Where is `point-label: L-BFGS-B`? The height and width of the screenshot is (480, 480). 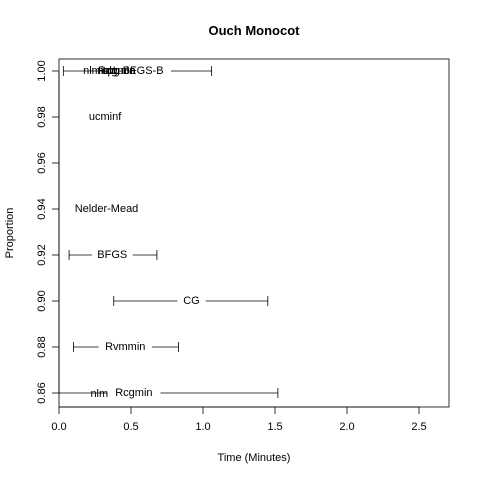
point-label: L-BFGS-B is located at coordinates (138, 71).